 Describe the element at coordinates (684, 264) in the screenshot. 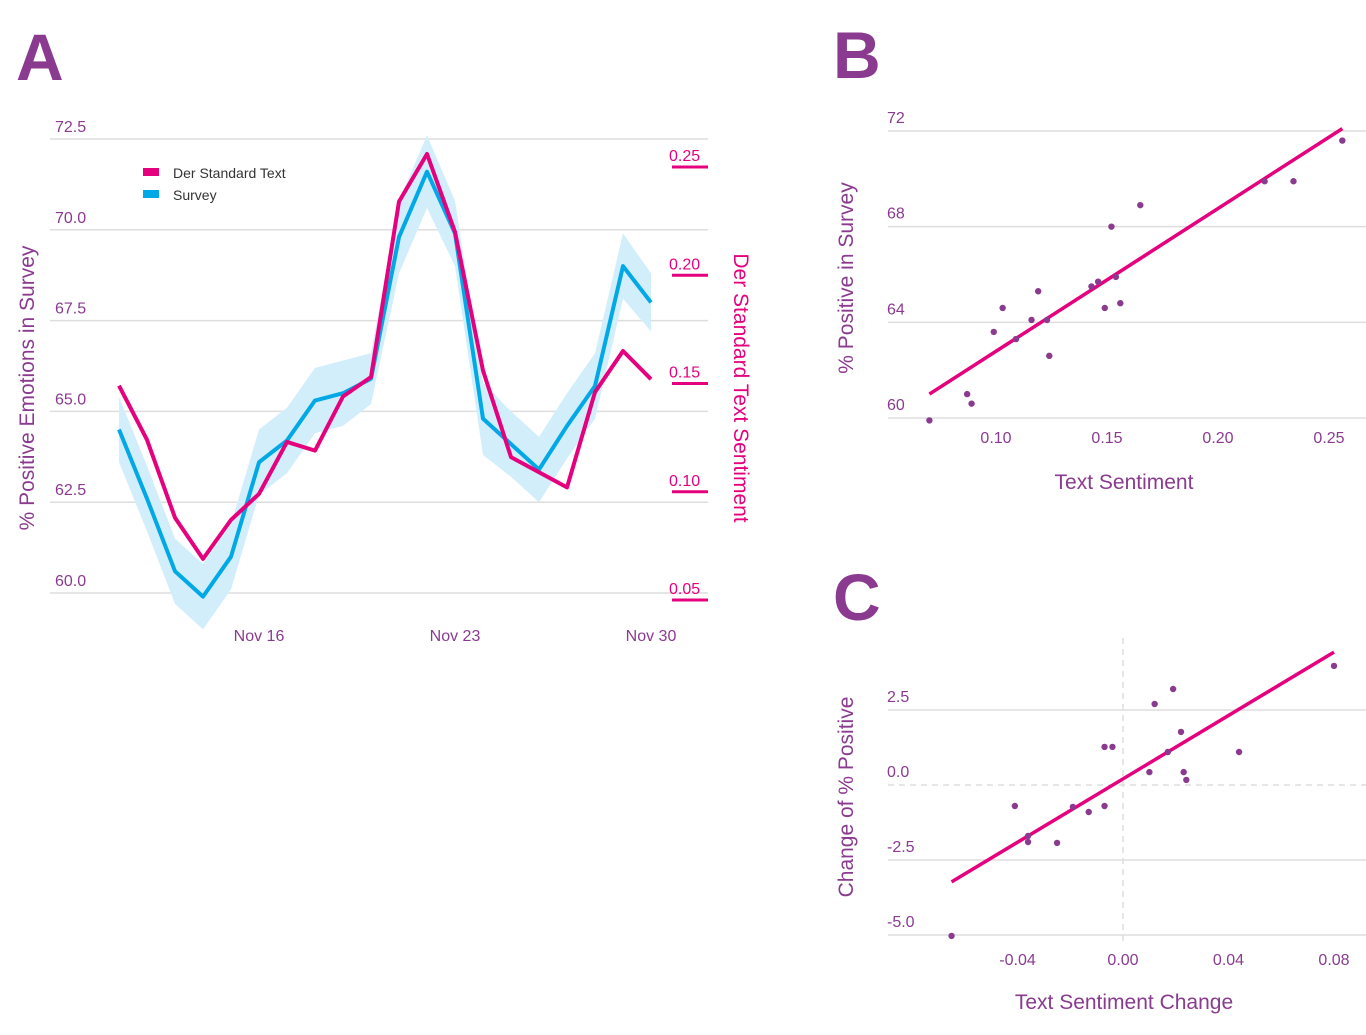

I see `y-right-tick-label: 0.20` at that location.